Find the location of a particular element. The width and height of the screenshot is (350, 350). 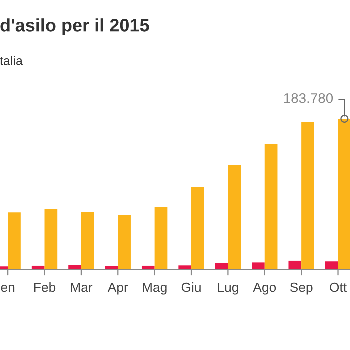

chart-title: d'asilo per il 2015 is located at coordinates (75, 27).